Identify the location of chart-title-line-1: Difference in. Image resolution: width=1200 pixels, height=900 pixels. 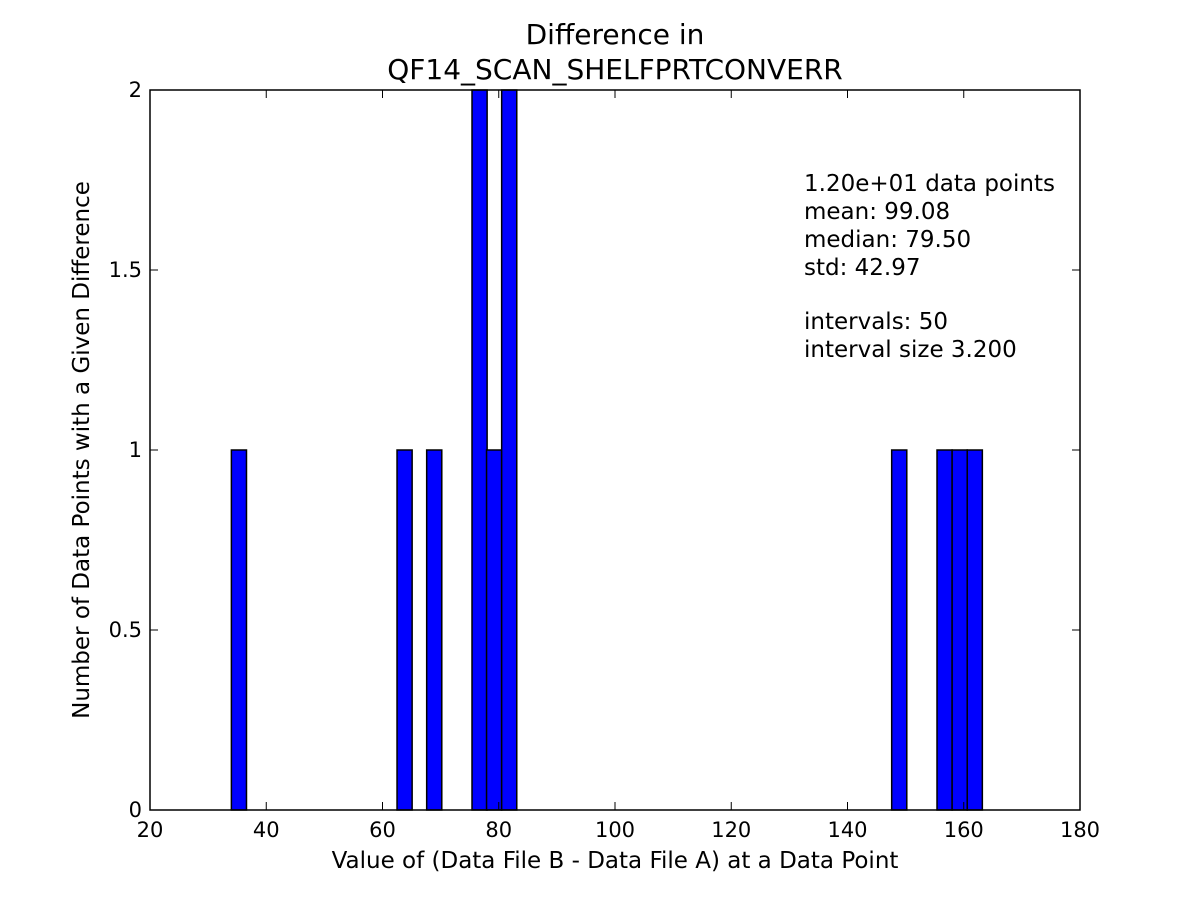
(615, 34).